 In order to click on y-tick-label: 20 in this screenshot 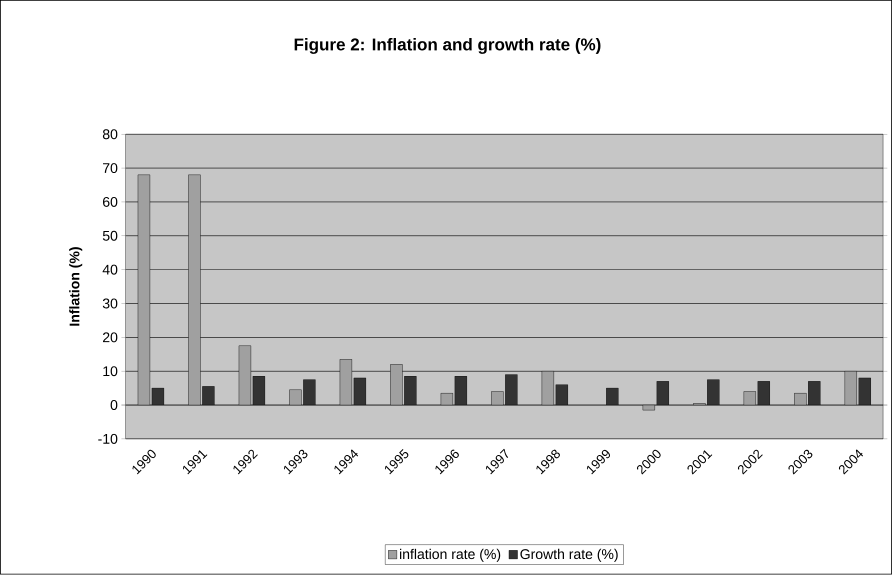, I will do `click(110, 337)`.